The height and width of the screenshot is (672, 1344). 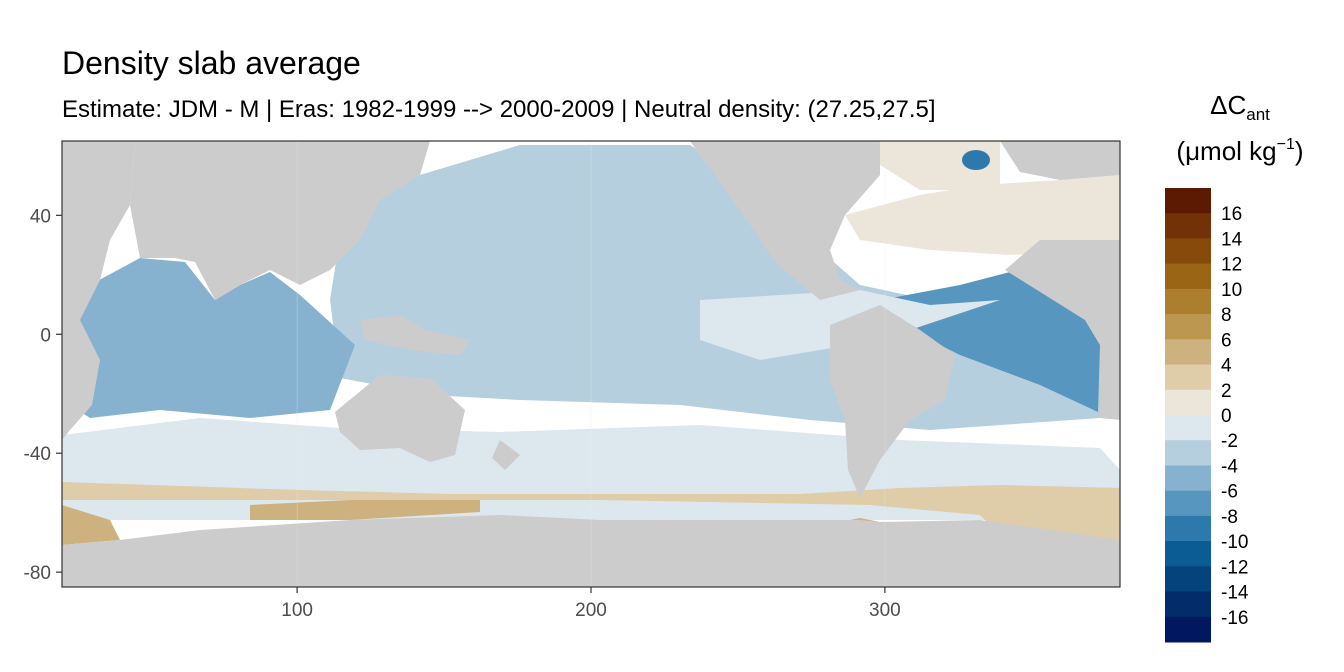 What do you see at coordinates (98, 290) in the screenshot?
I see `africa-land` at bounding box center [98, 290].